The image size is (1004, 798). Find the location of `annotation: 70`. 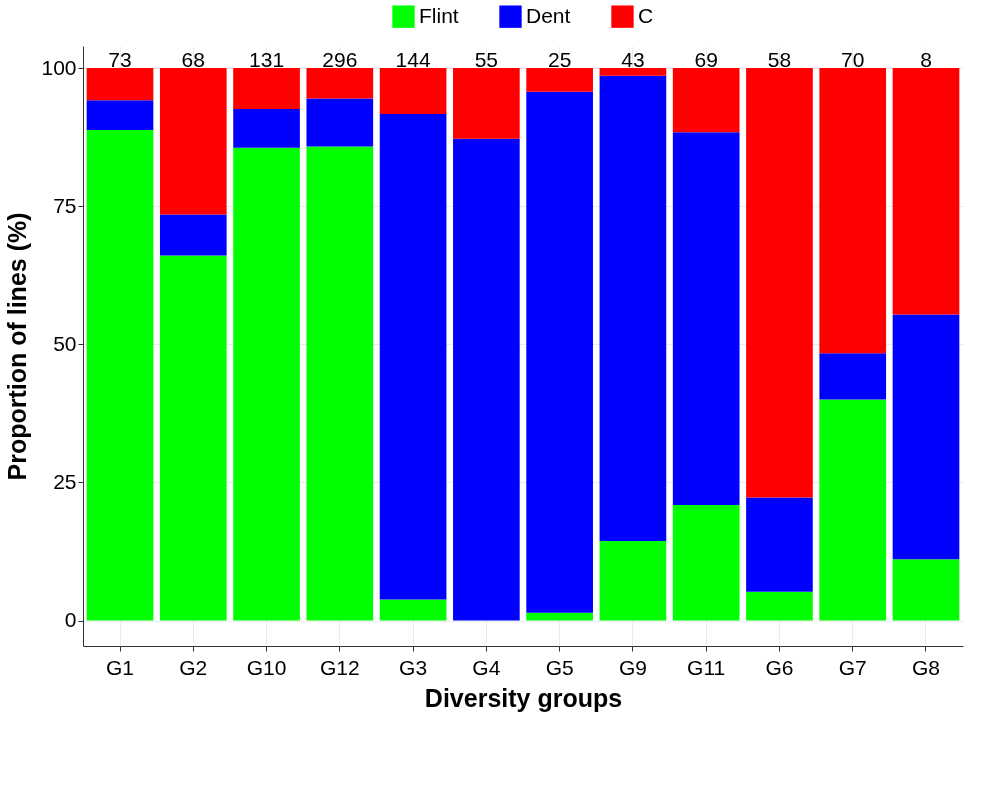

annotation: 70 is located at coordinates (853, 60).